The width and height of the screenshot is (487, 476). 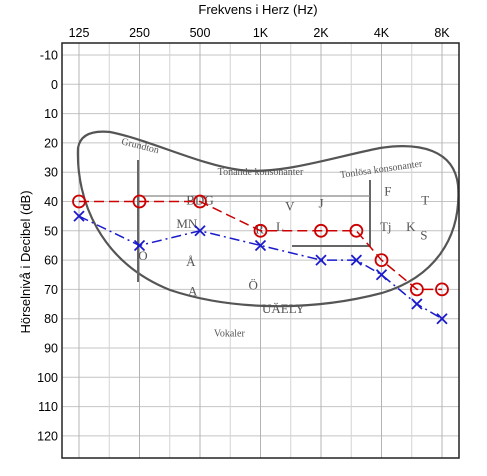 I want to click on overlay-annotation: T, so click(x=425, y=199).